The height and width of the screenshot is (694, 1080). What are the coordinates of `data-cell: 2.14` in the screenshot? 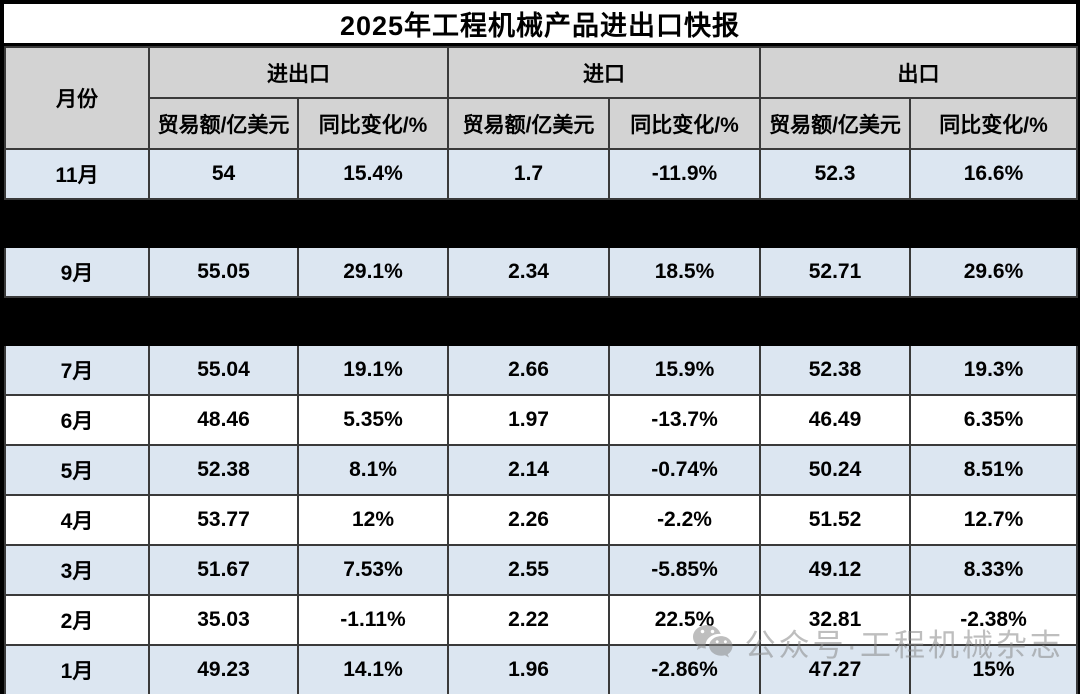 It's located at (528, 470).